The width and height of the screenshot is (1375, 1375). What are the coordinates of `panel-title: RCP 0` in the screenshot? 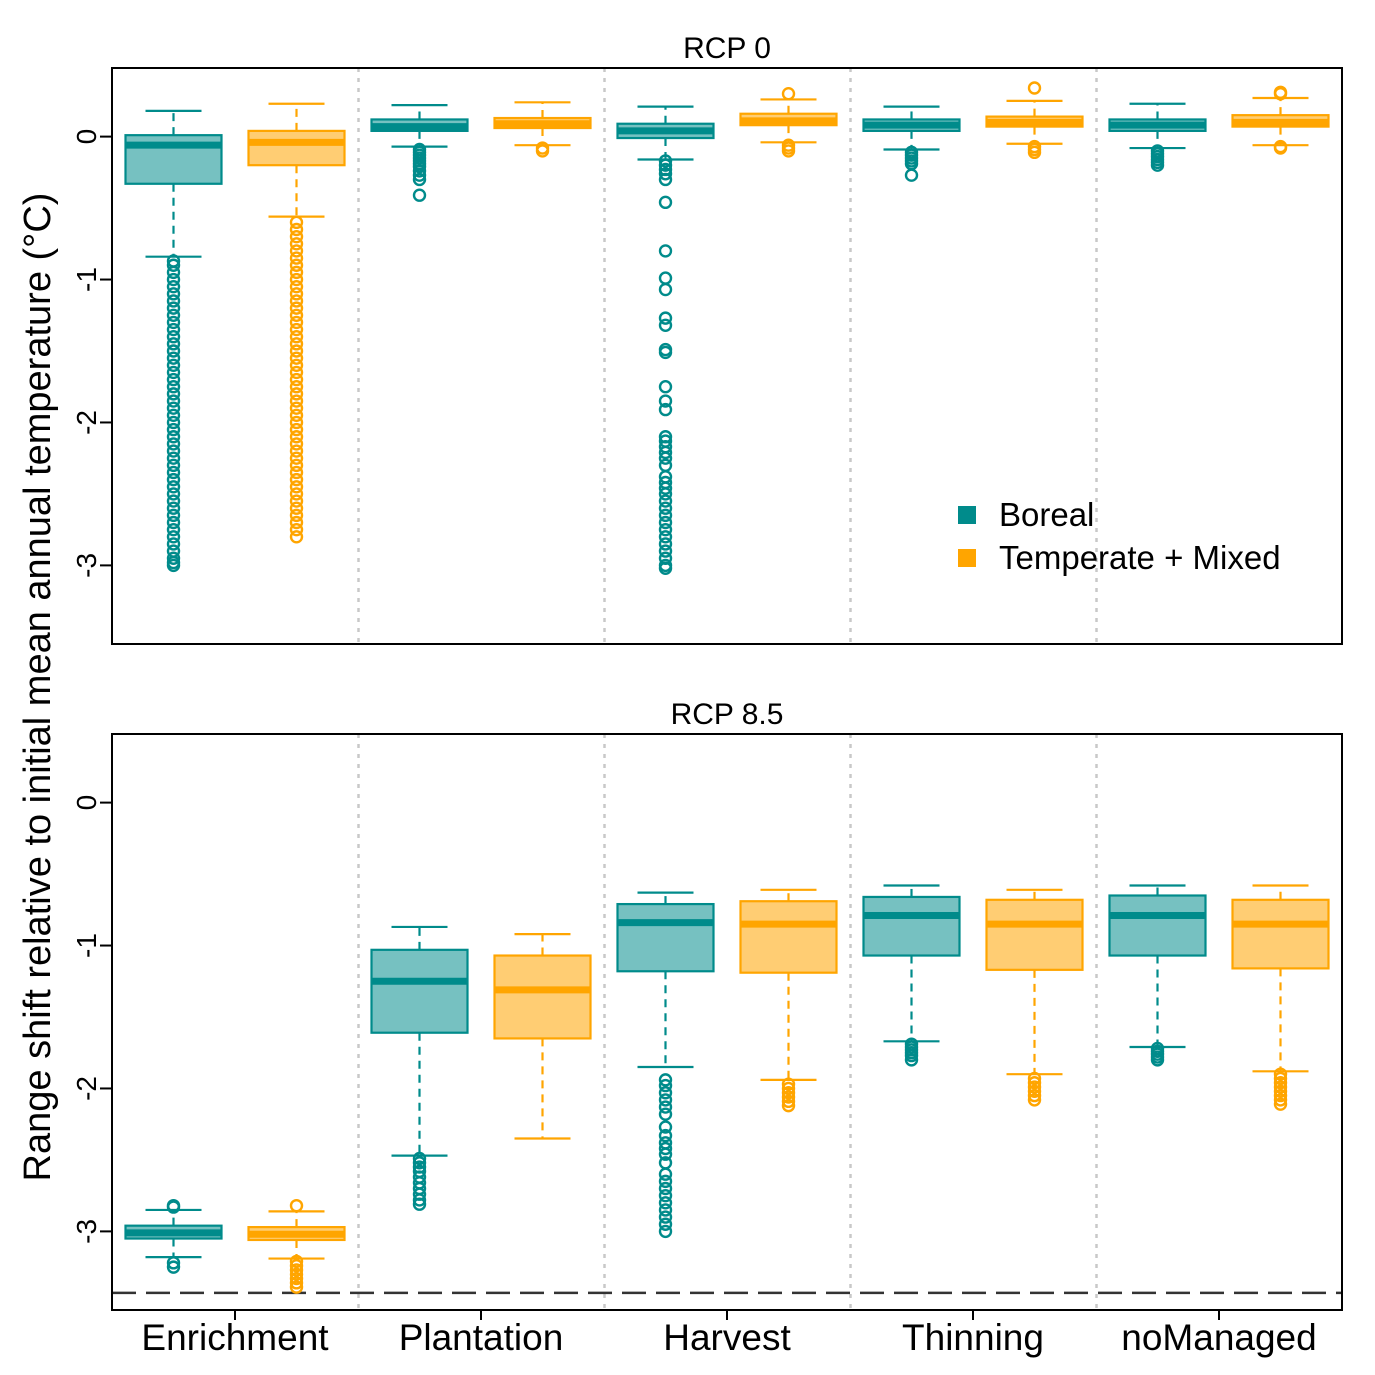 It's located at (727, 48).